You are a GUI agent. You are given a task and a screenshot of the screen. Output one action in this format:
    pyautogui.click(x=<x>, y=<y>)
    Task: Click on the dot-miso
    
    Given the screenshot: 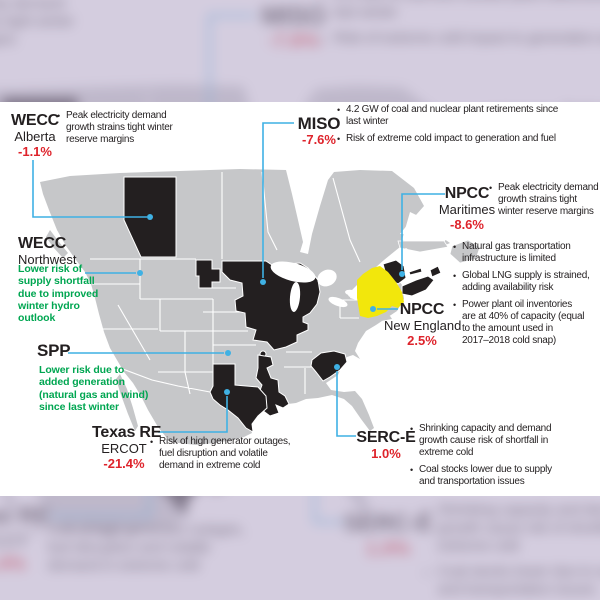 What is the action you would take?
    pyautogui.click(x=263, y=282)
    